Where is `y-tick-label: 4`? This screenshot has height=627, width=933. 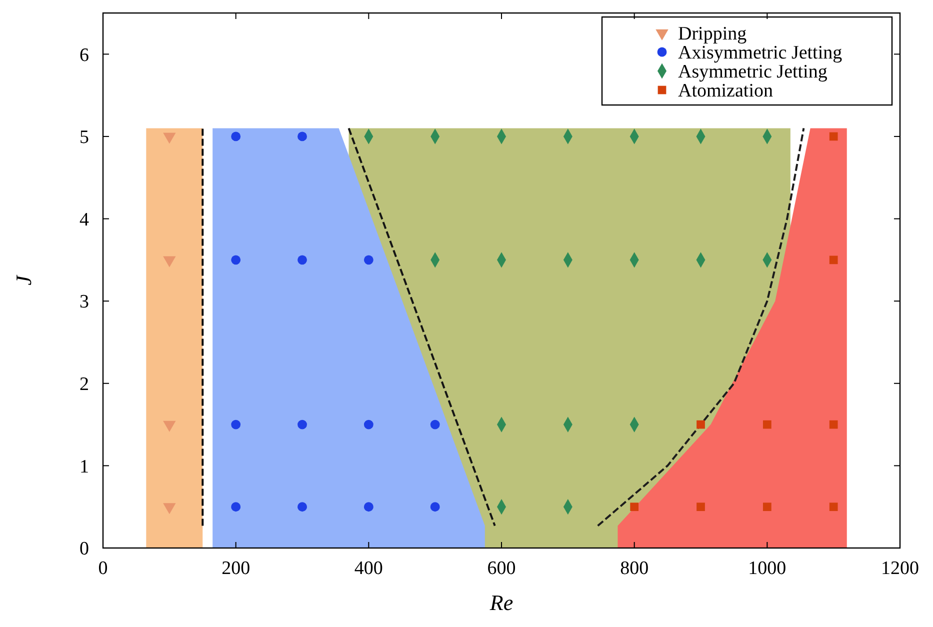 y-tick-label: 4 is located at coordinates (85, 219).